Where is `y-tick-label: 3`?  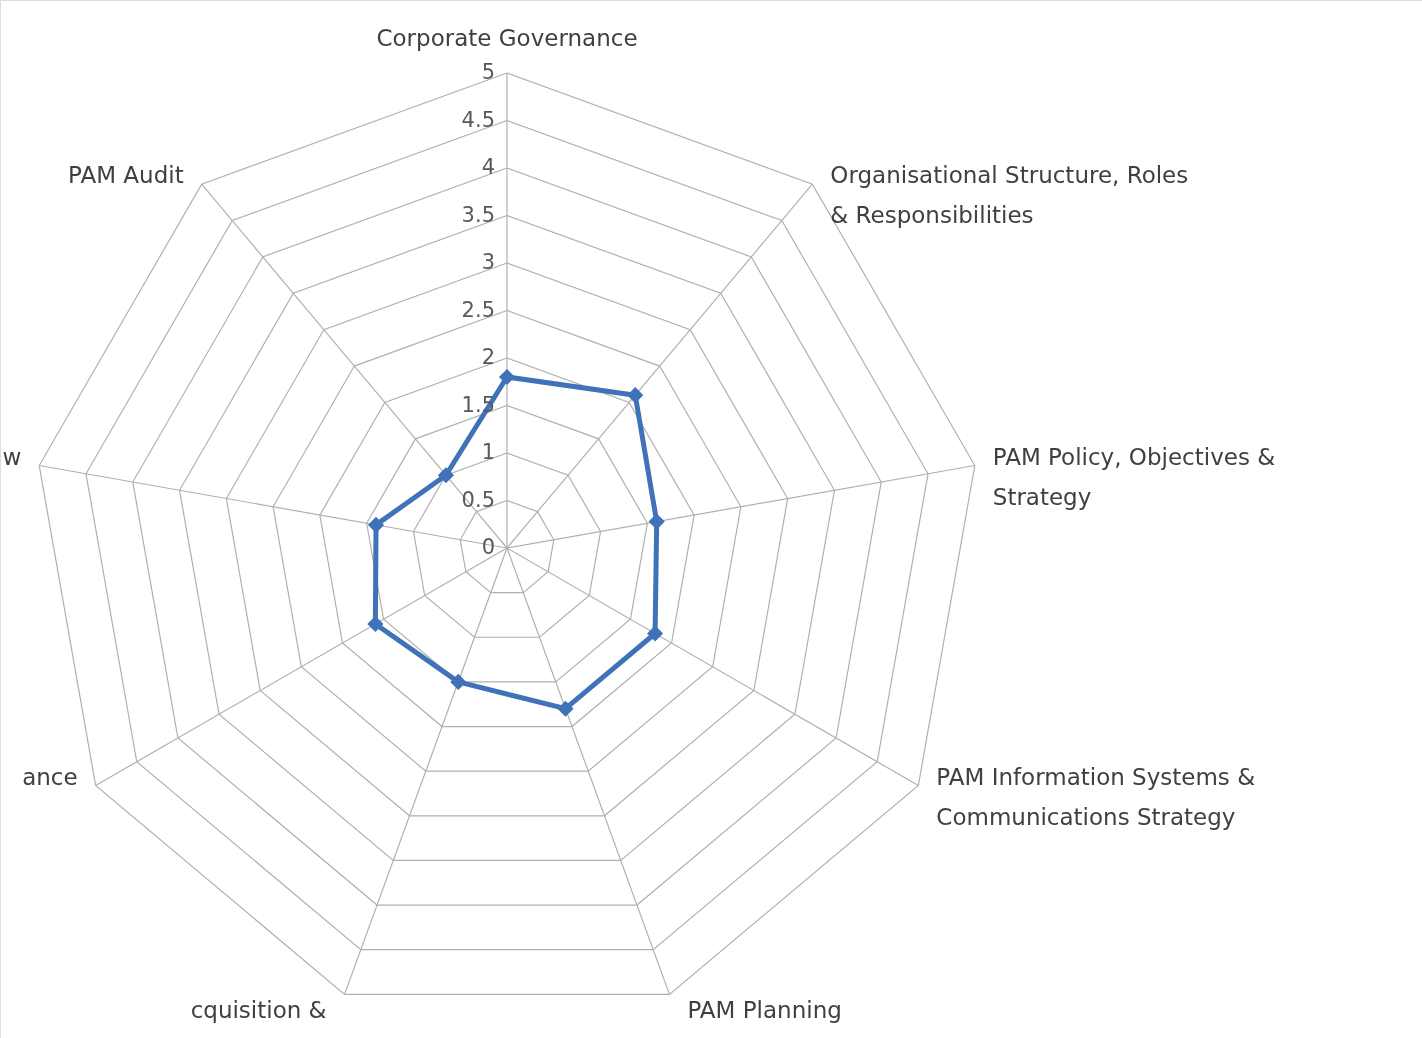 y-tick-label: 3 is located at coordinates (488, 262).